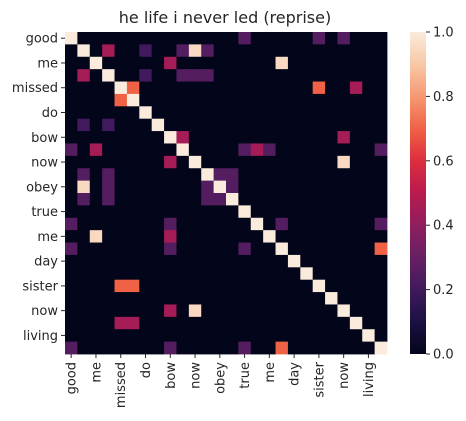  Describe the element at coordinates (35, 88) in the screenshot. I see `y-tick-label: missed` at that location.